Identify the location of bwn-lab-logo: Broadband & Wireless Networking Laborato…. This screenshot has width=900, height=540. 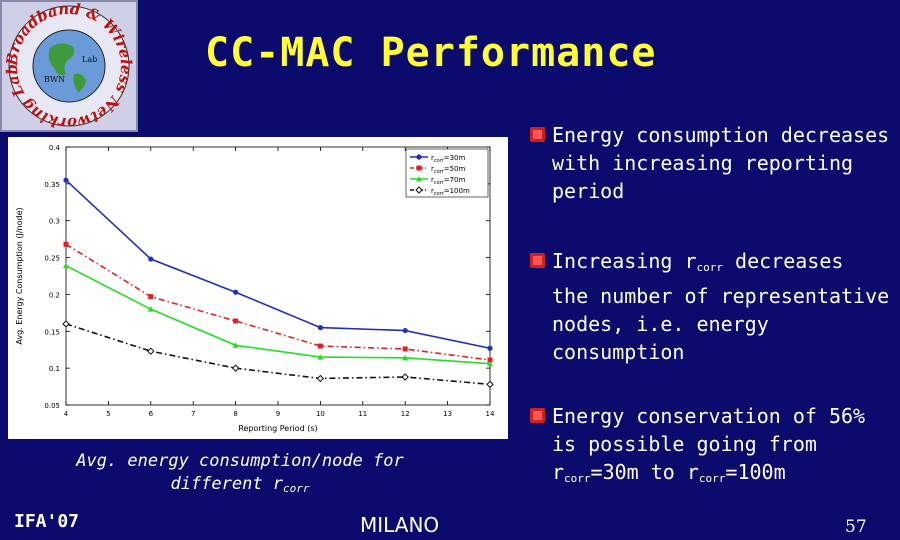
(69, 66).